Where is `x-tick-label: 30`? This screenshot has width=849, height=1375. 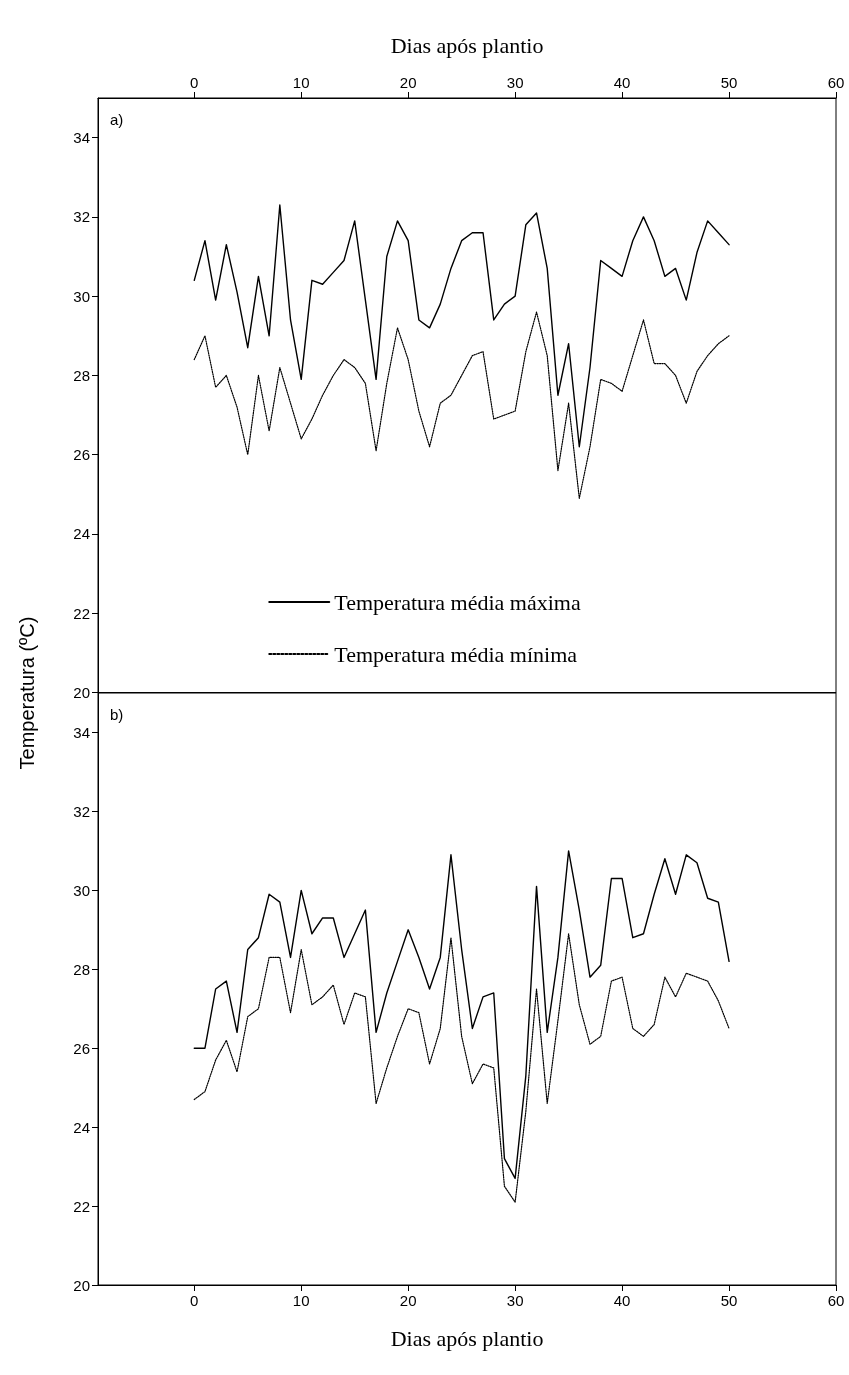
x-tick-label: 30 is located at coordinates (515, 1300).